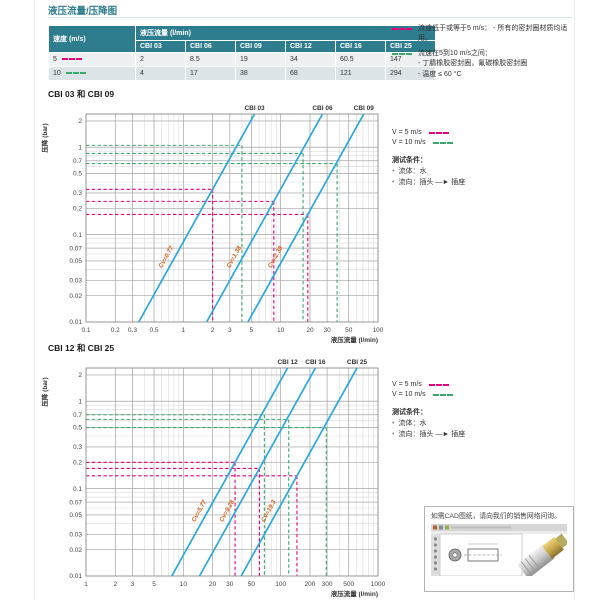  I want to click on table-cell: 2, so click(160, 59).